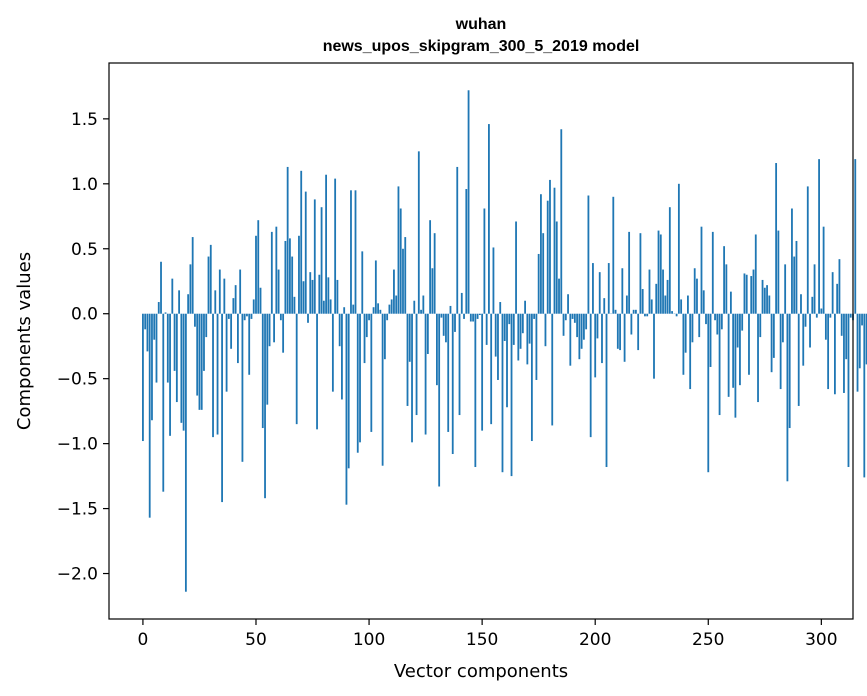 The width and height of the screenshot is (867, 696). What do you see at coordinates (481, 46) in the screenshot?
I see `chart-title-line2: news_upos_skipgram_300_5_2019 model` at bounding box center [481, 46].